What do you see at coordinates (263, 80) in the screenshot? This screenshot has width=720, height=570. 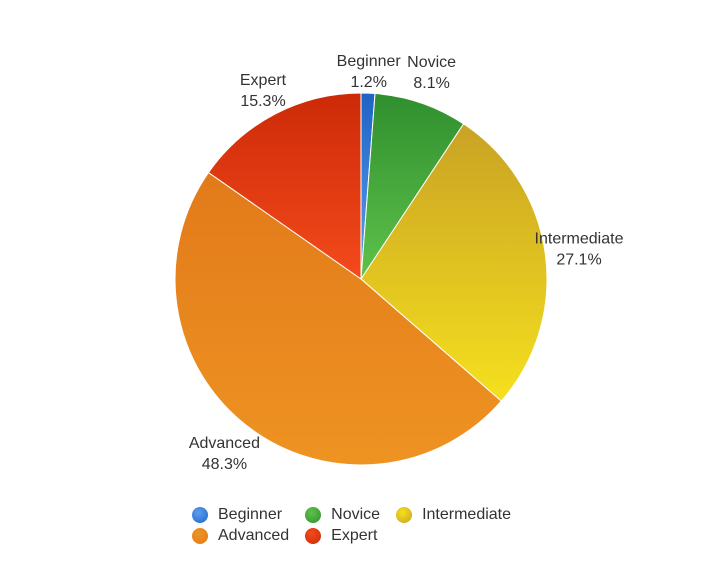 I see `slice-name-expert: Expert` at bounding box center [263, 80].